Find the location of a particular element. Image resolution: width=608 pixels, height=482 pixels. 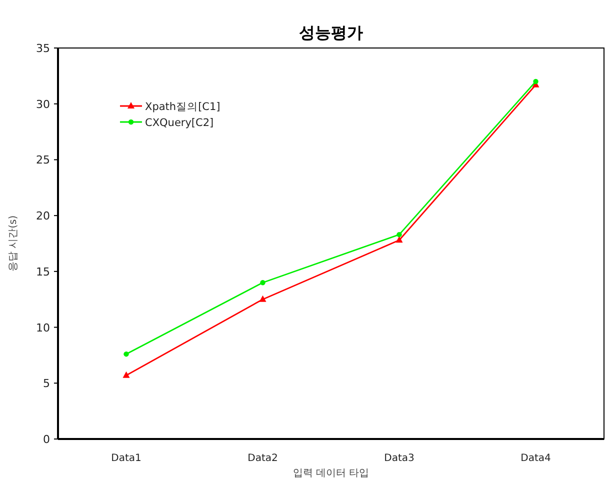

legend-label: Xpath질의[C1] is located at coordinates (182, 107).